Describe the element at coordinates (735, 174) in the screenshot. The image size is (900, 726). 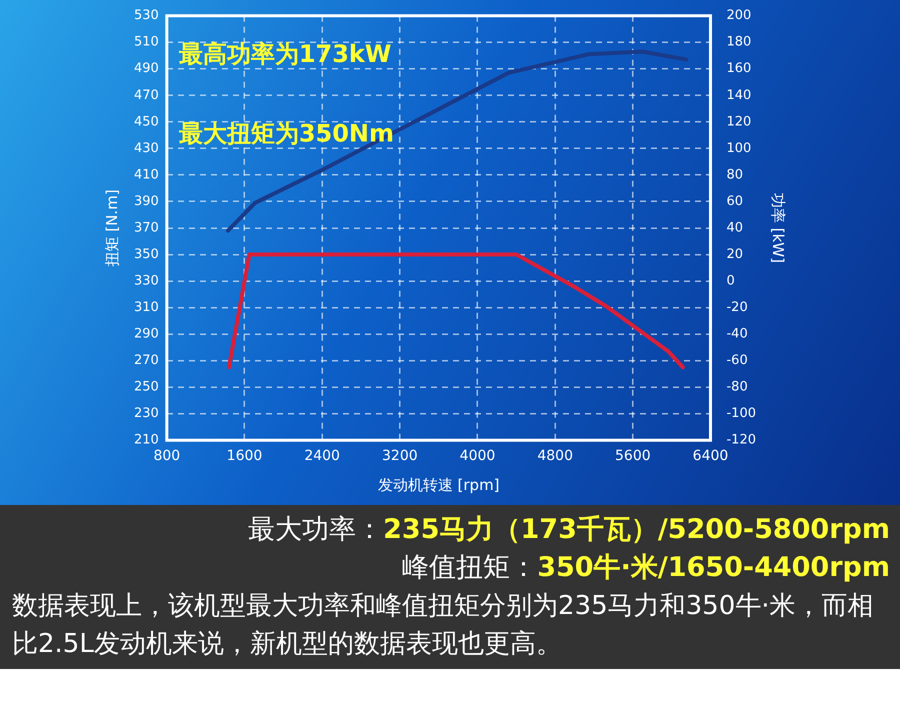
I see `y2-tick-label: 80` at that location.